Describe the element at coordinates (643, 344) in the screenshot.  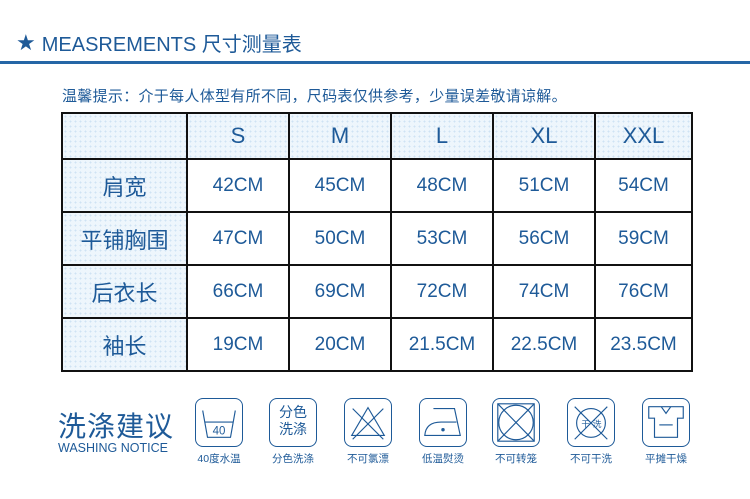
I see `table-cell: 23.5CM` at that location.